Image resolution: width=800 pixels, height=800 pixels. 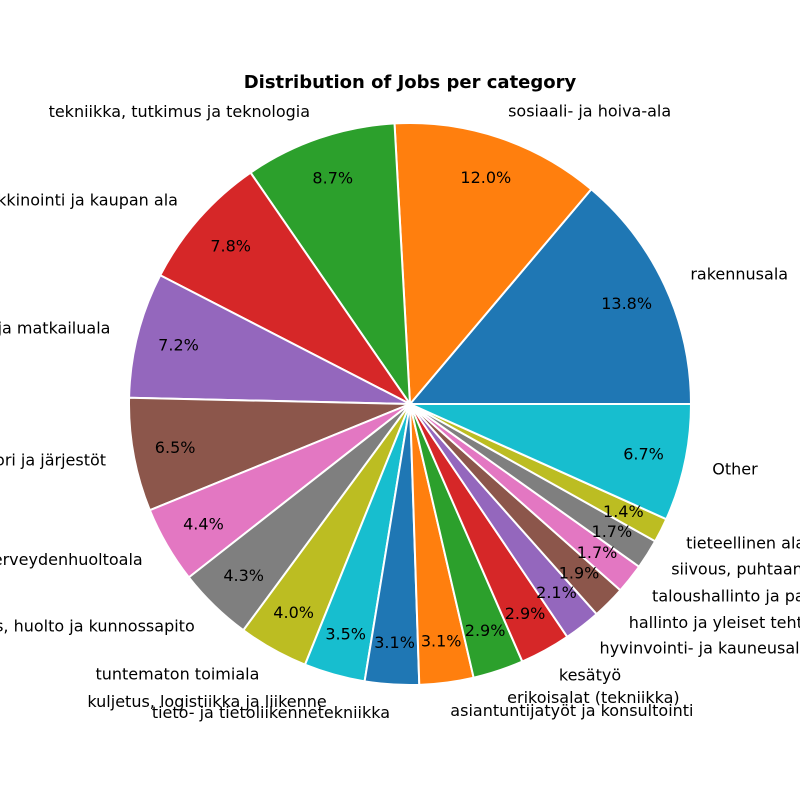 I want to click on slice-label: tuntematon toimiala, so click(x=177, y=673).